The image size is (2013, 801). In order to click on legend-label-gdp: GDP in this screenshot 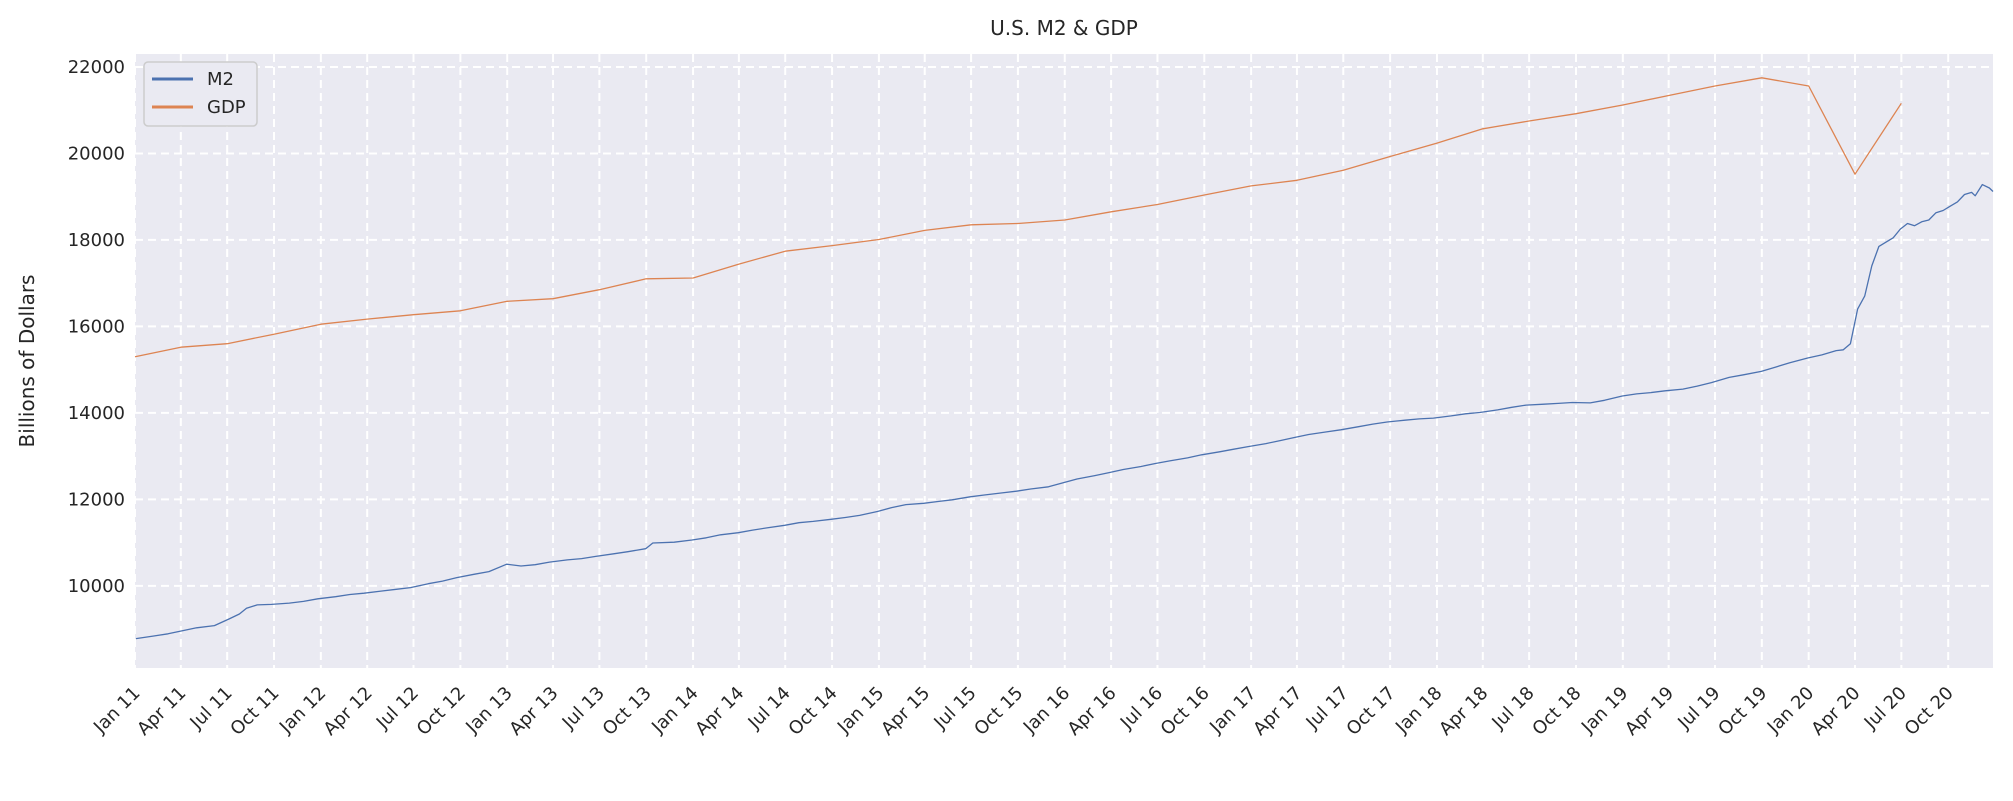, I will do `click(226, 107)`.